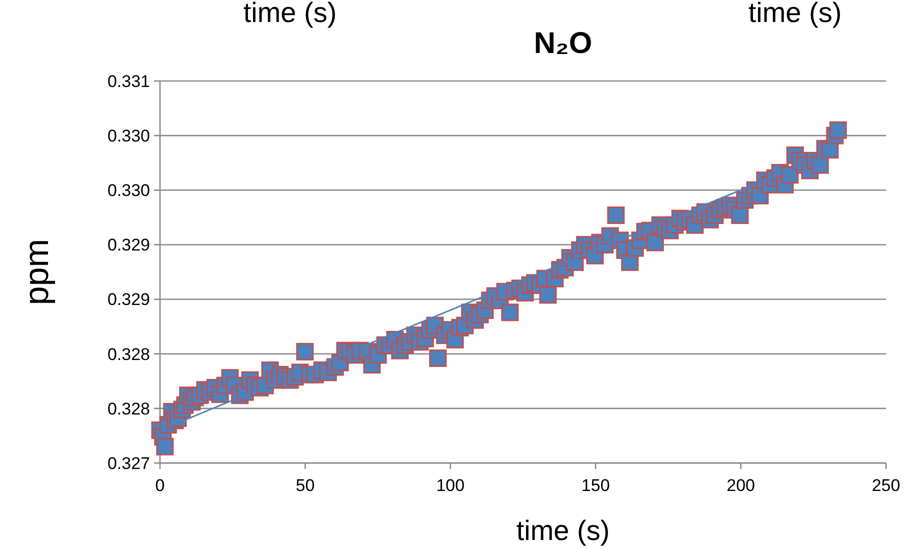 This screenshot has width=910, height=550. I want to click on x-tick-label: 0, so click(160, 485).